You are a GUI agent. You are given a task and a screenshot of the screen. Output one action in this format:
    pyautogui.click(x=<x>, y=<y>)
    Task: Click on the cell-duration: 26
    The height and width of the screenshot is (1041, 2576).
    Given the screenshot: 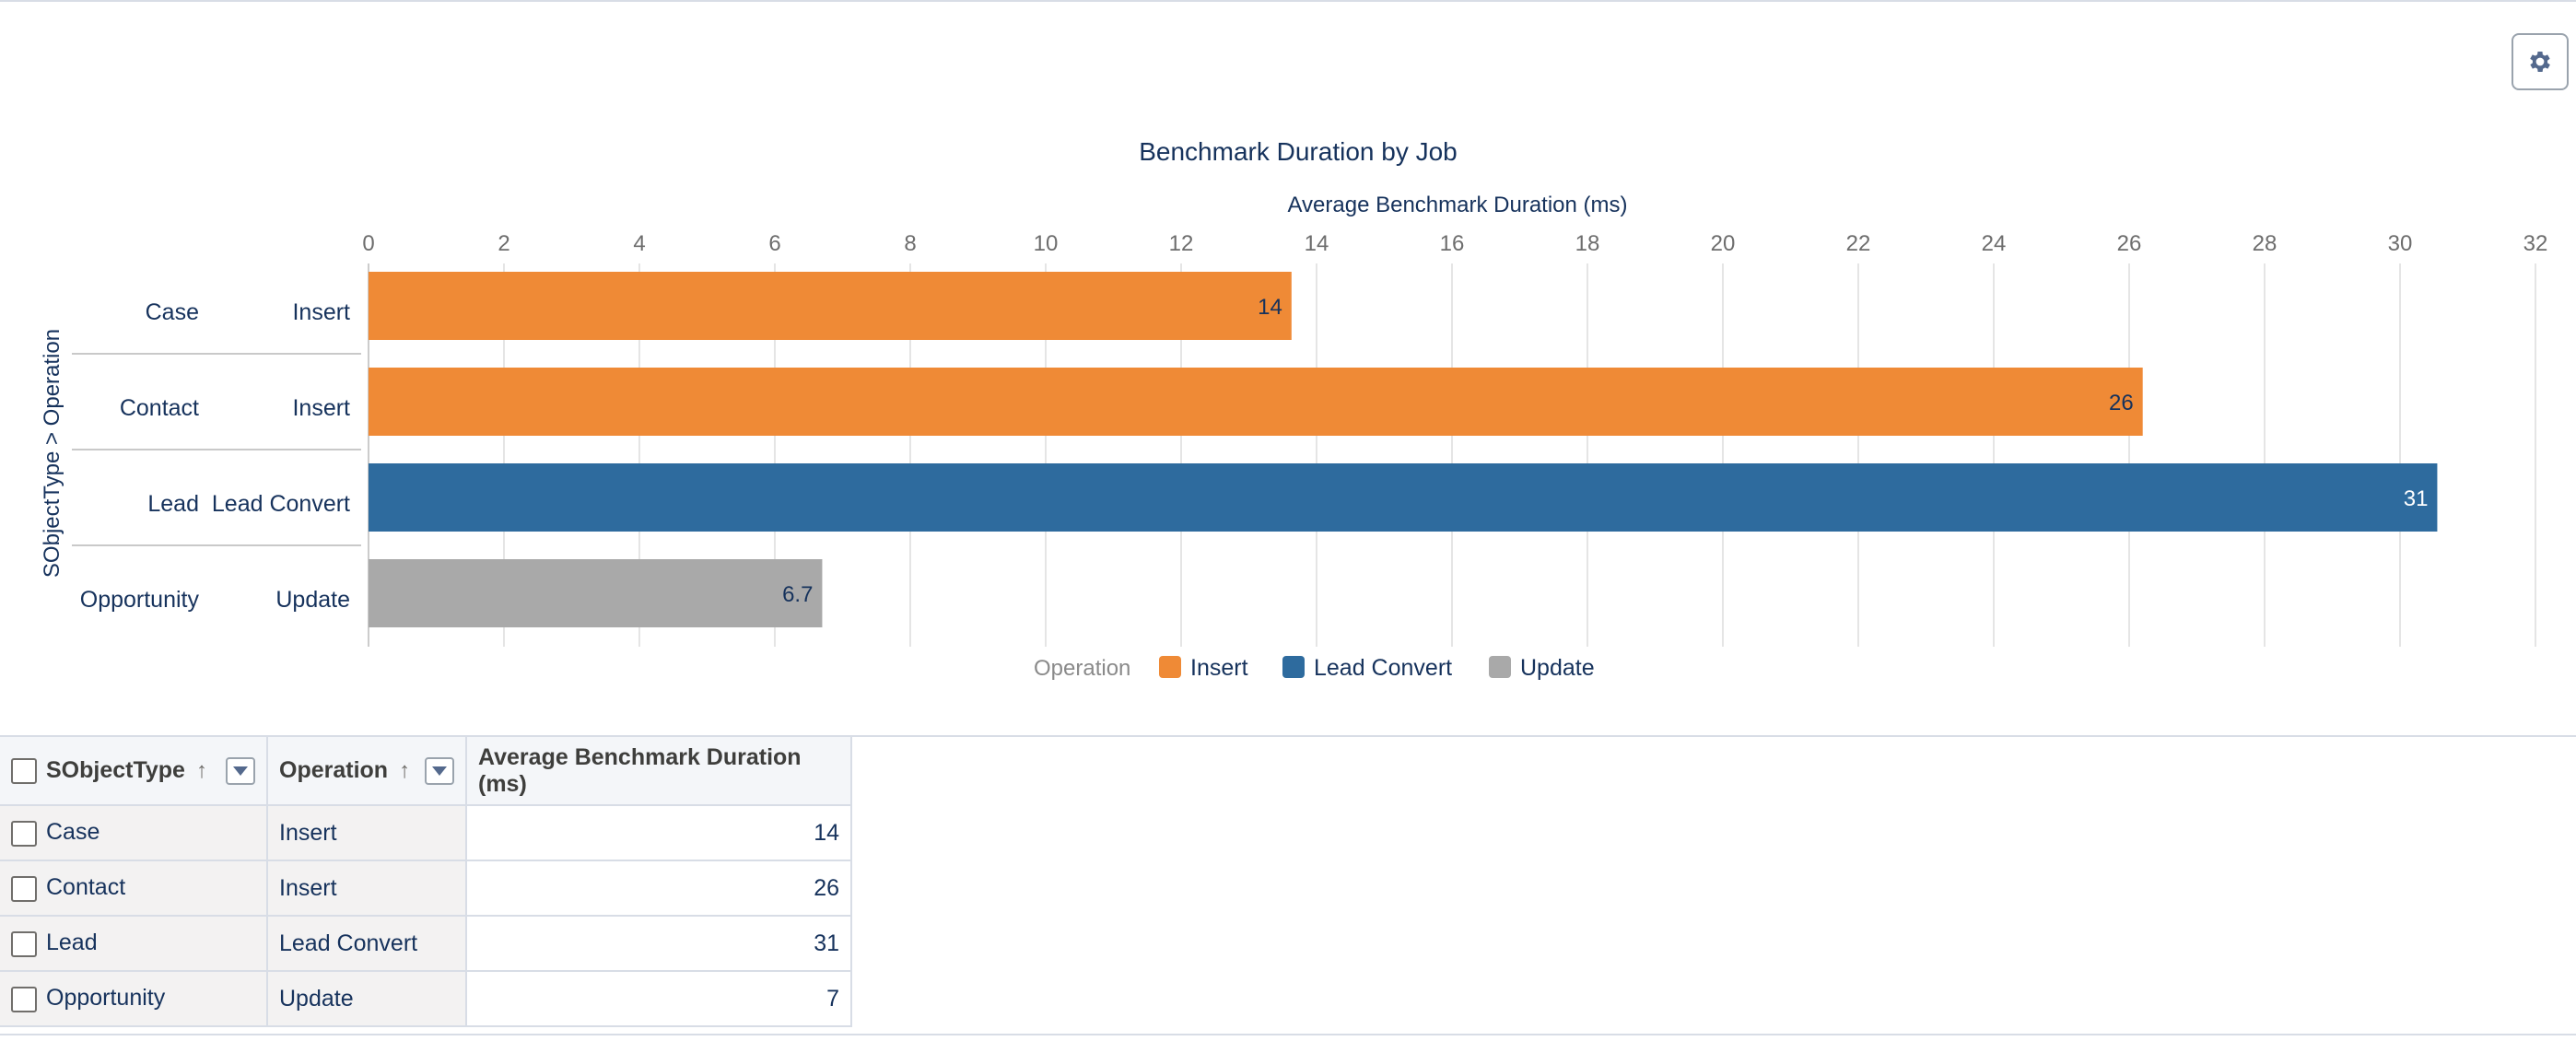 What is the action you would take?
    pyautogui.click(x=659, y=888)
    